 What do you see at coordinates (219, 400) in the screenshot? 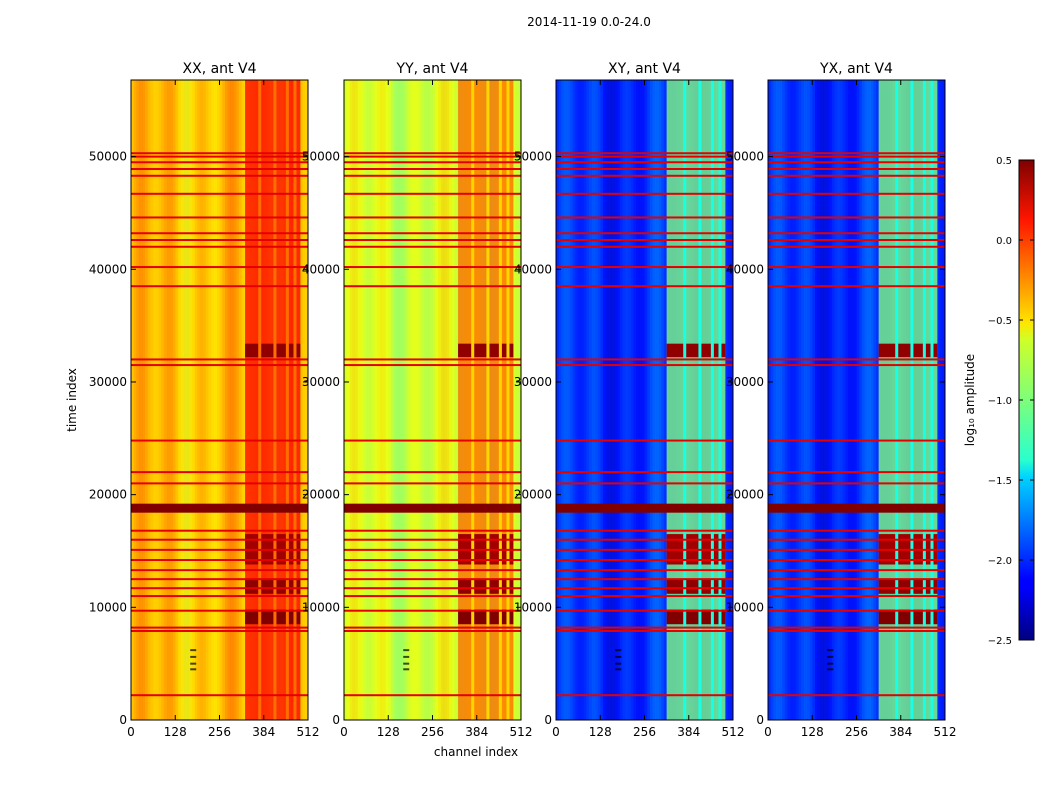
I see `heatmap-body` at bounding box center [219, 400].